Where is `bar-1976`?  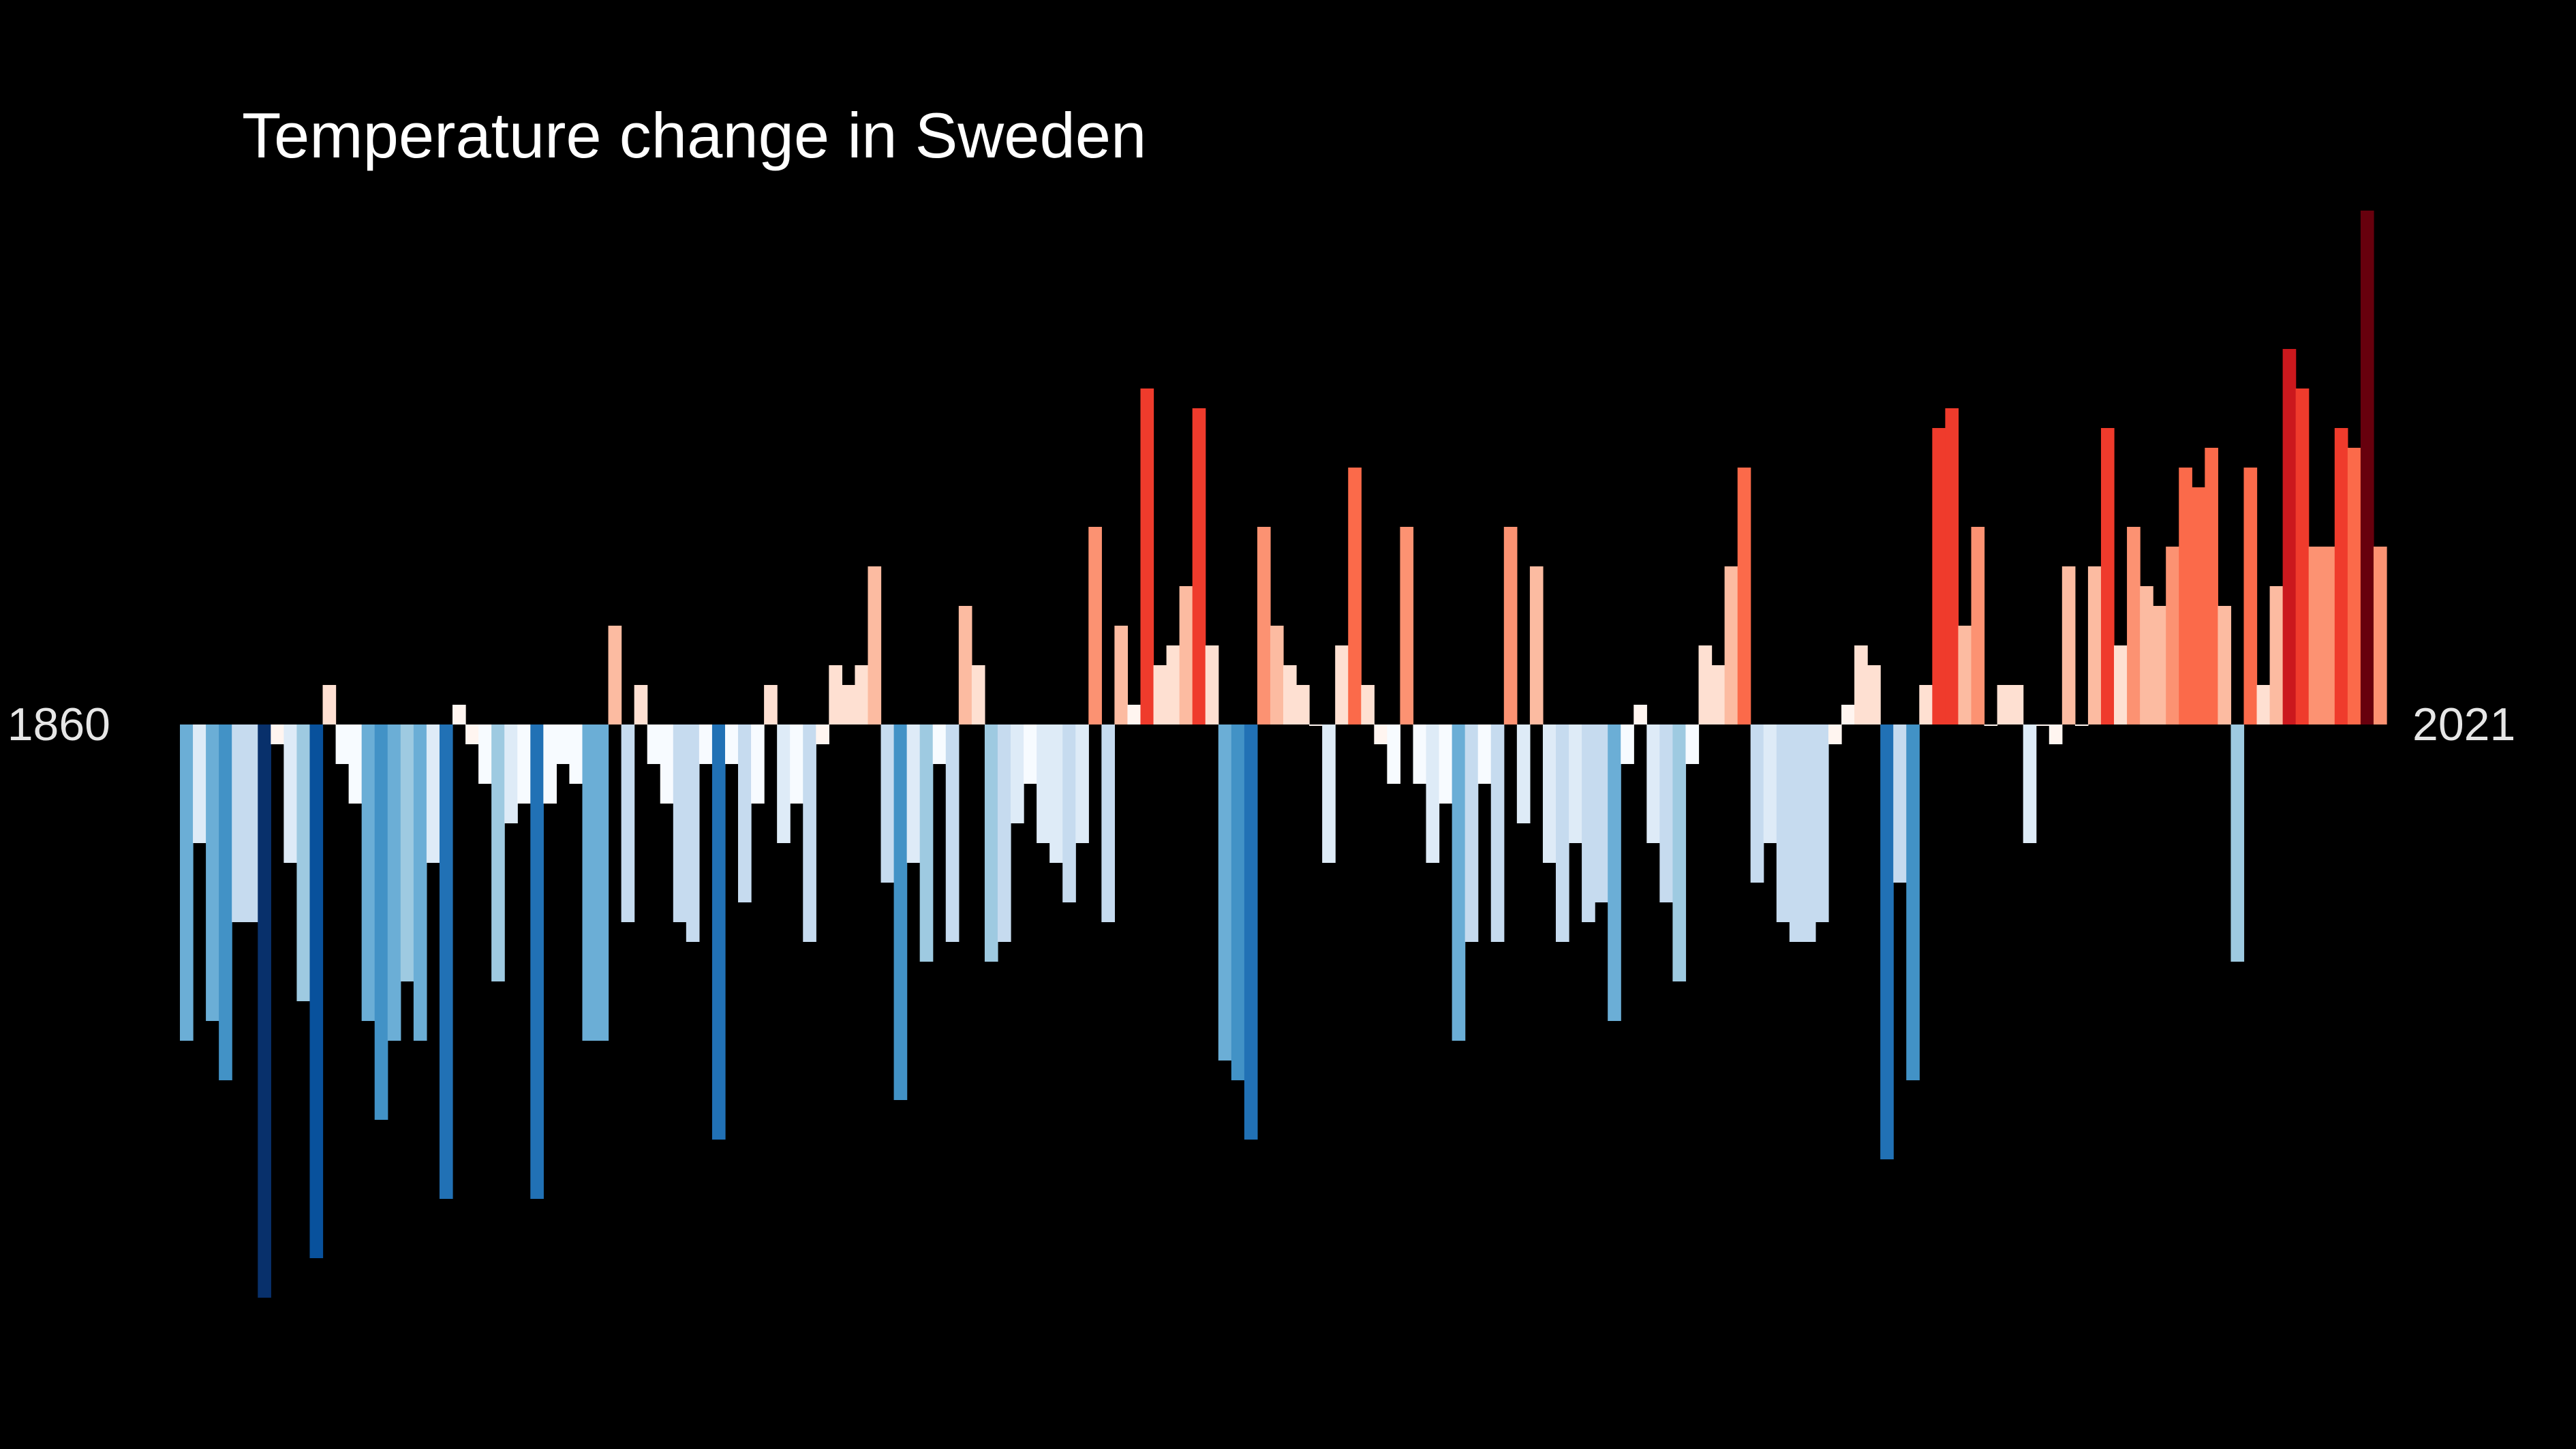
bar-1976 is located at coordinates (1693, 744).